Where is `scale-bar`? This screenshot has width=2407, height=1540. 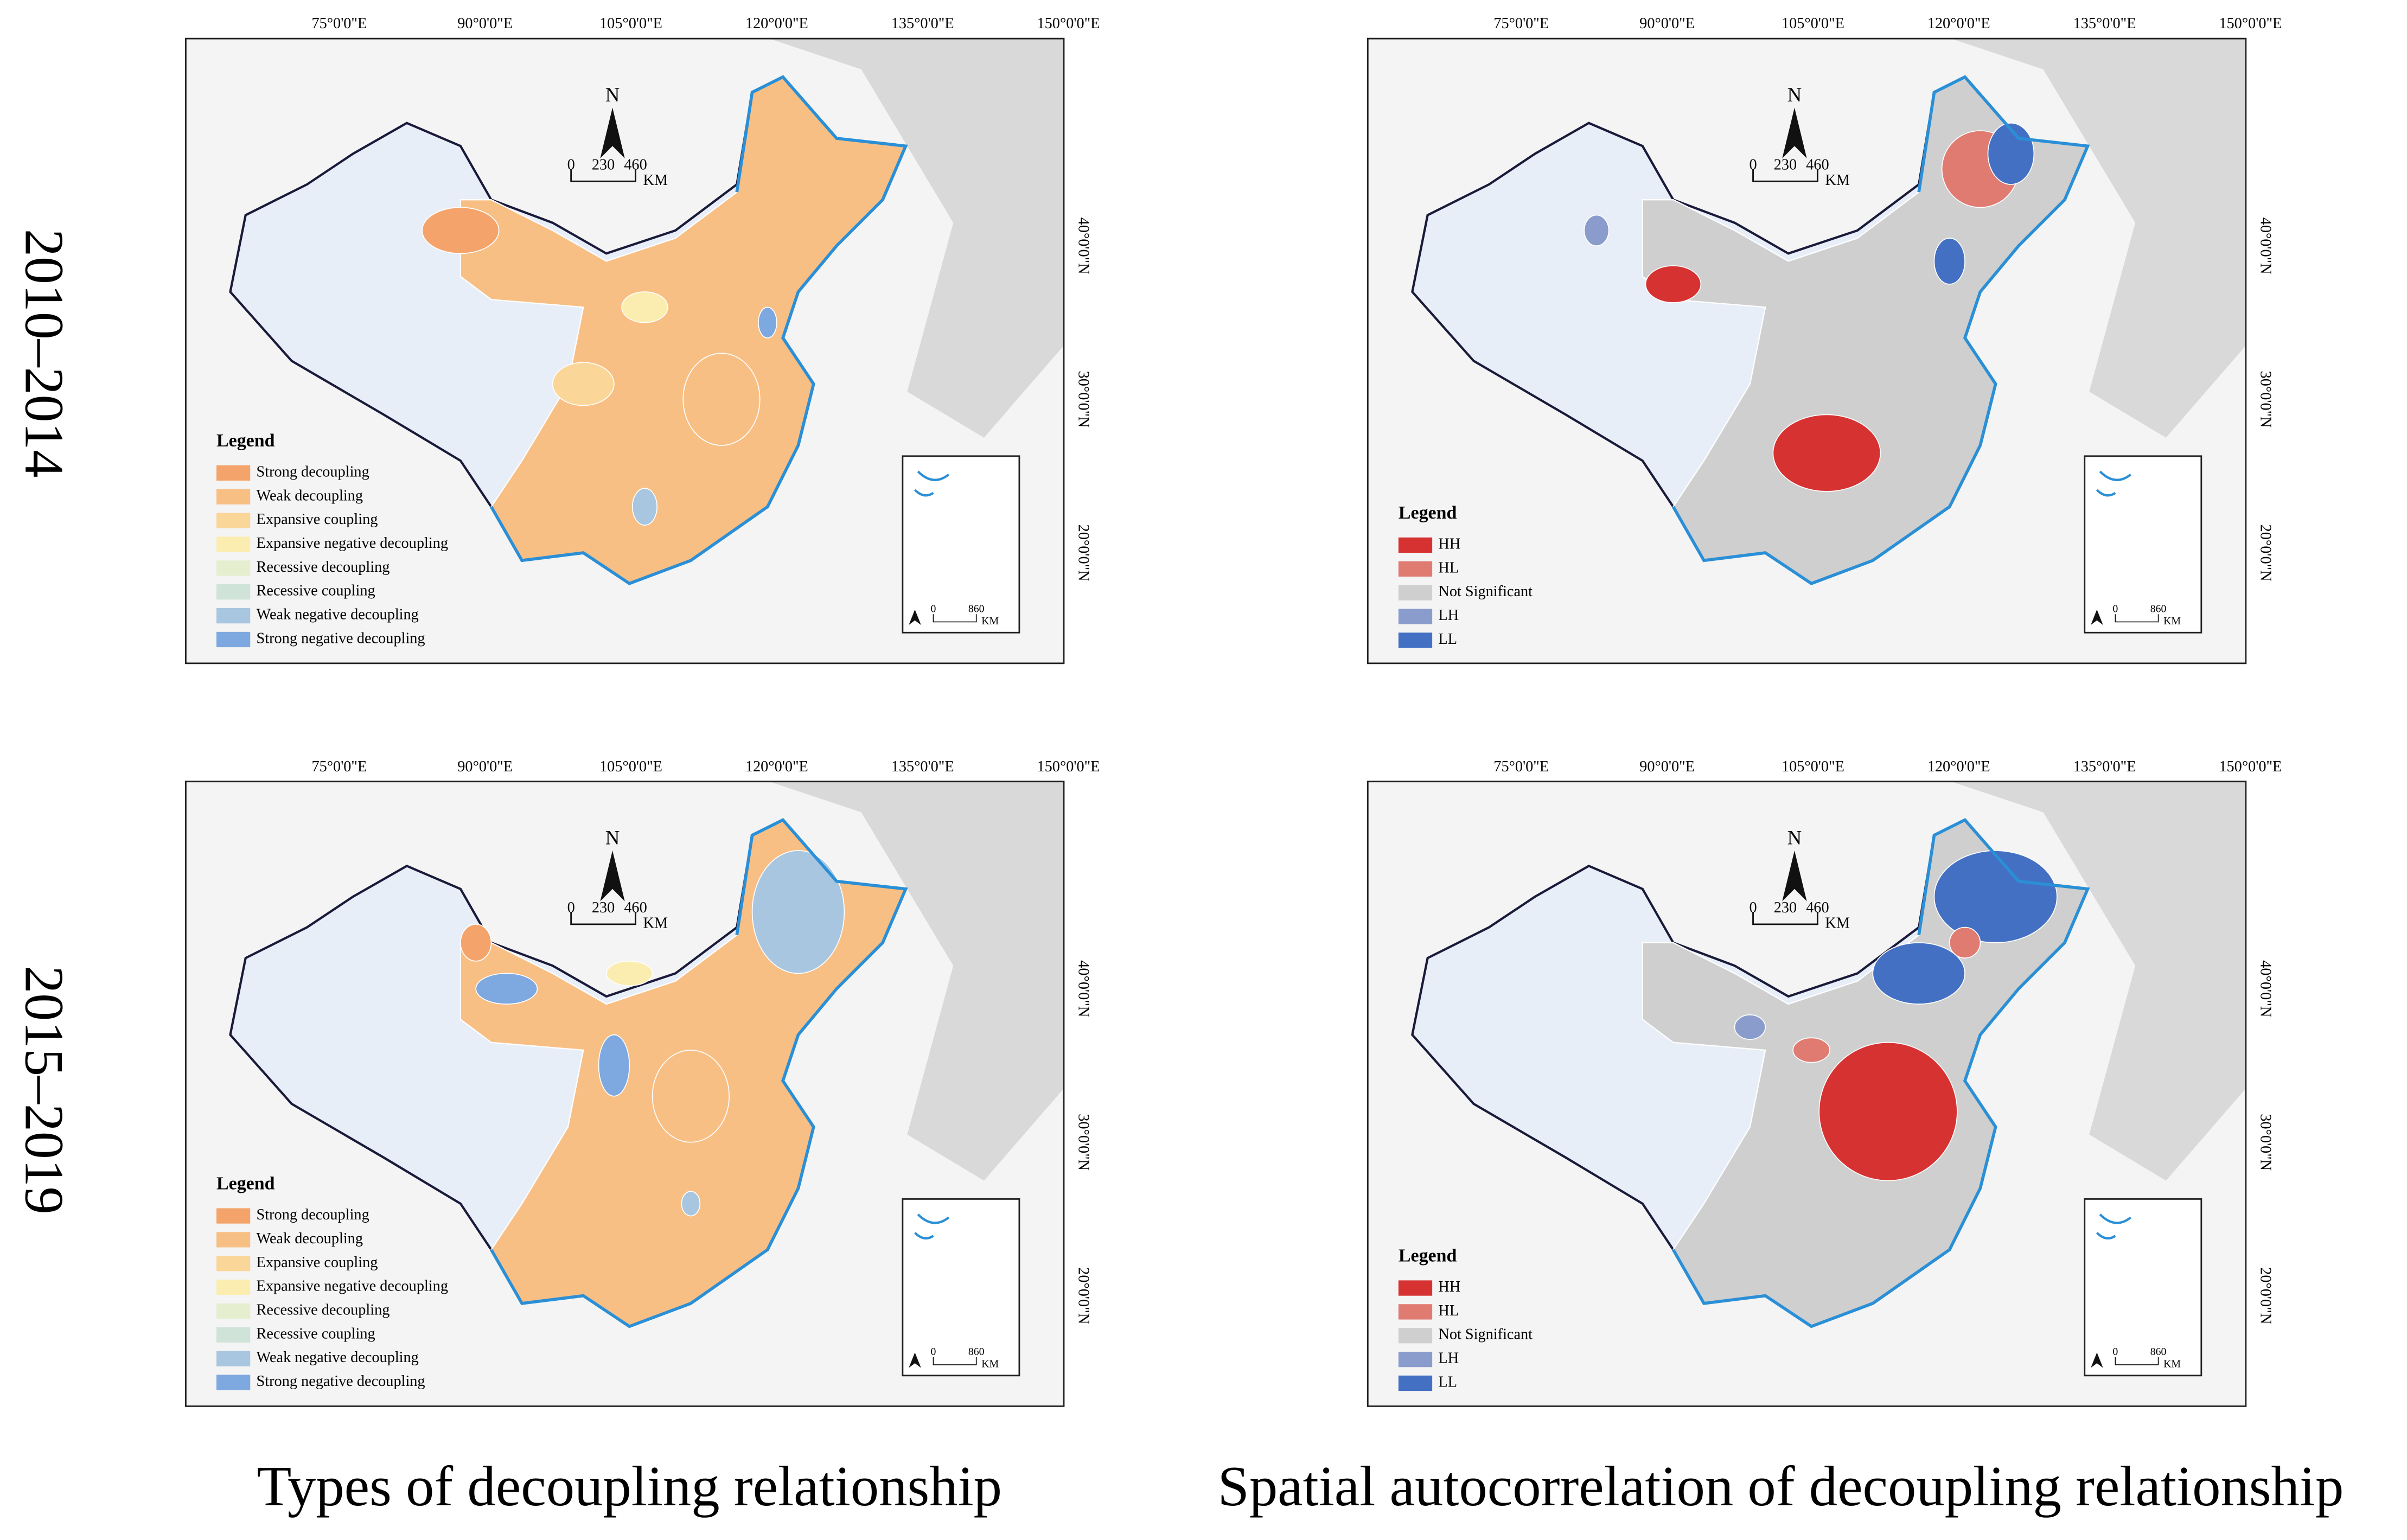
scale-bar is located at coordinates (603, 176).